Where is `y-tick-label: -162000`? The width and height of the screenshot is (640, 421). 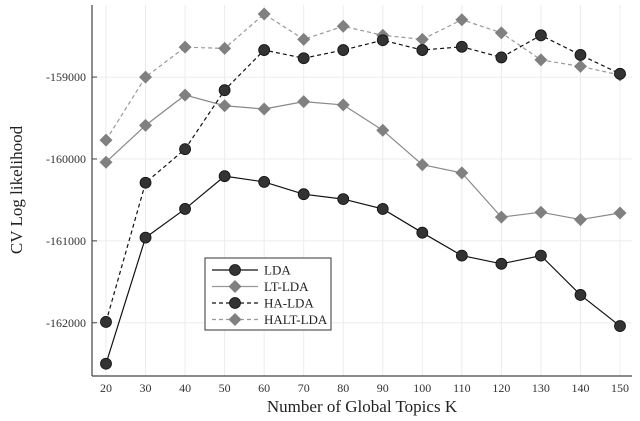 y-tick-label: -162000 is located at coordinates (66, 323).